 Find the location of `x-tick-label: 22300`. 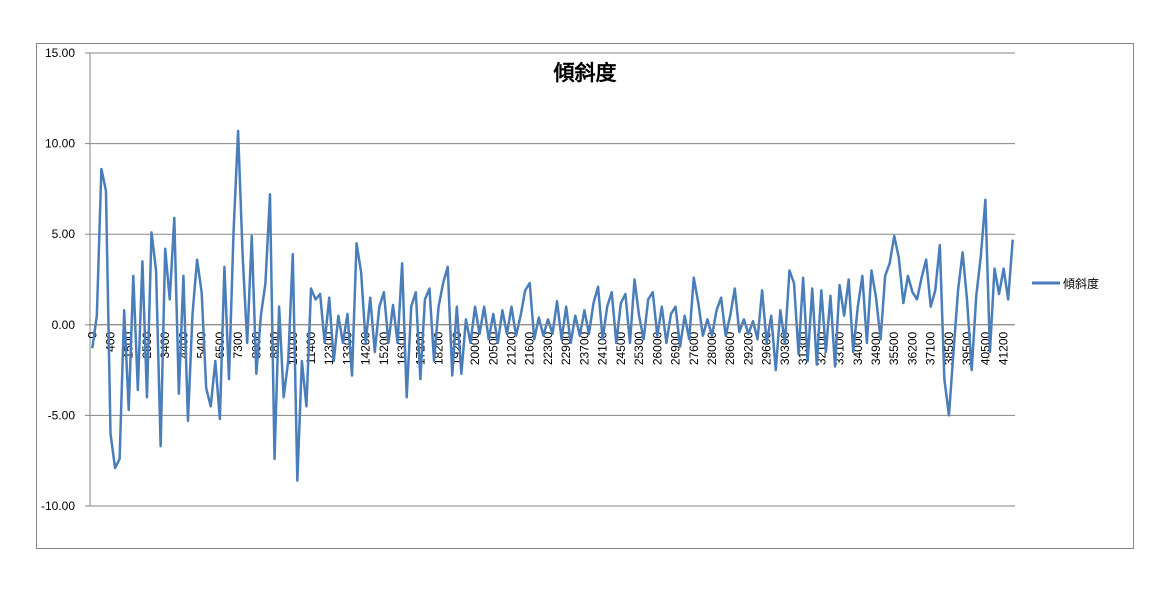

x-tick-label: 22300 is located at coordinates (548, 348).